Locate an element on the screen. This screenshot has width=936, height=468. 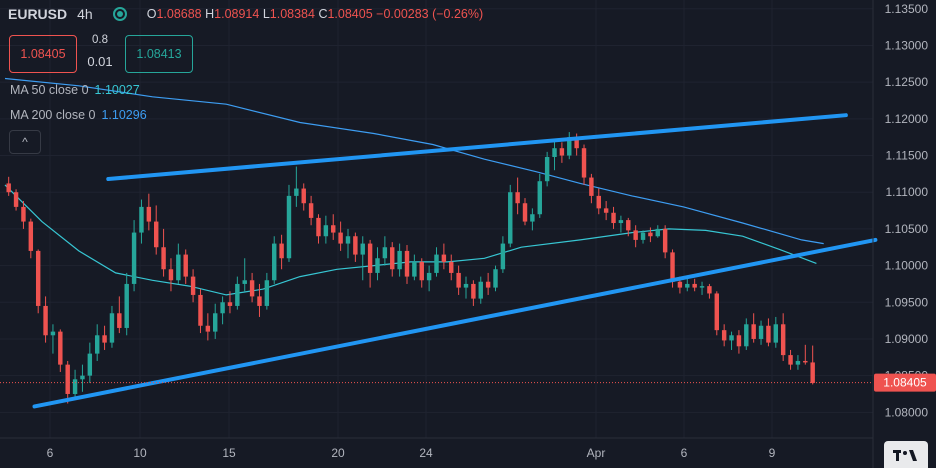
y-tick-label: 1.08000 is located at coordinates (907, 412).